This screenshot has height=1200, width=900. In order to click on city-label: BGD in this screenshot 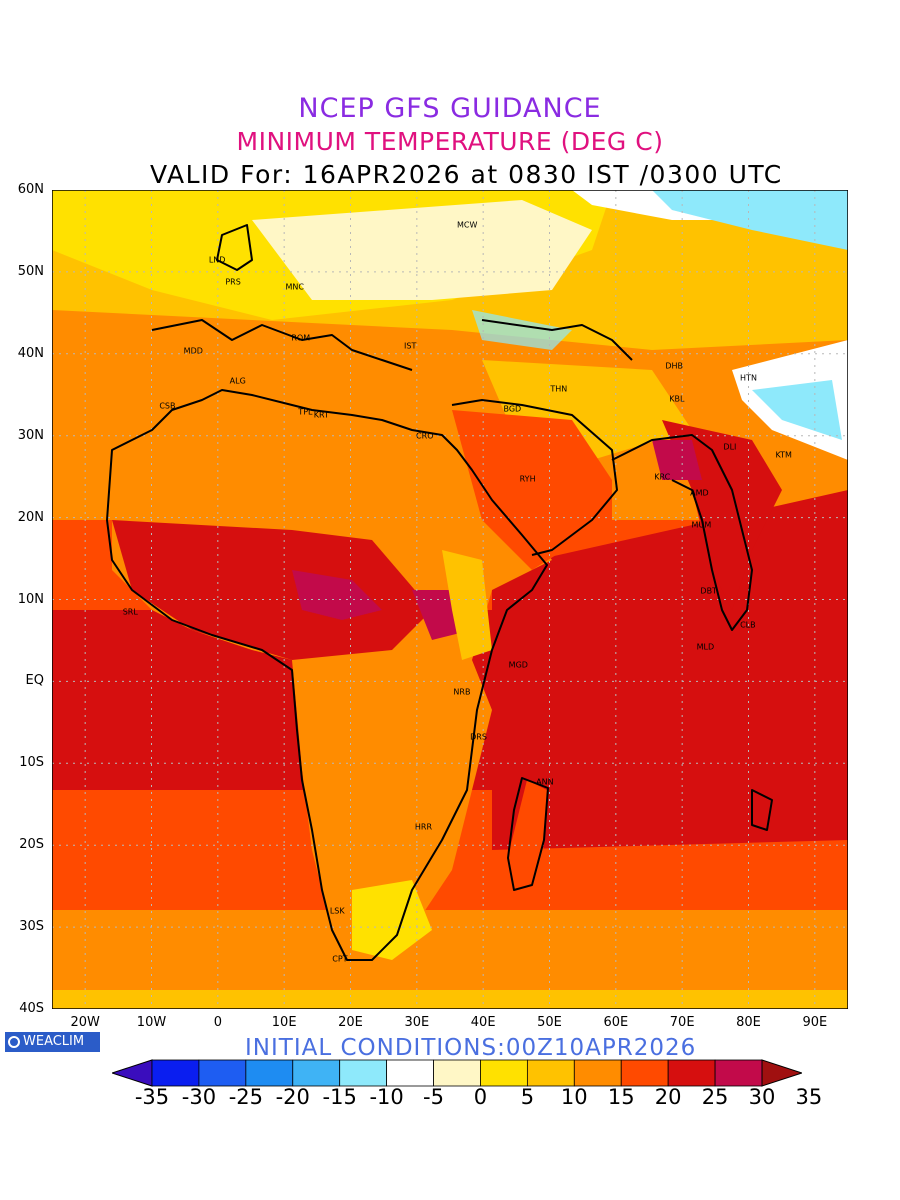, I will do `click(512, 409)`.